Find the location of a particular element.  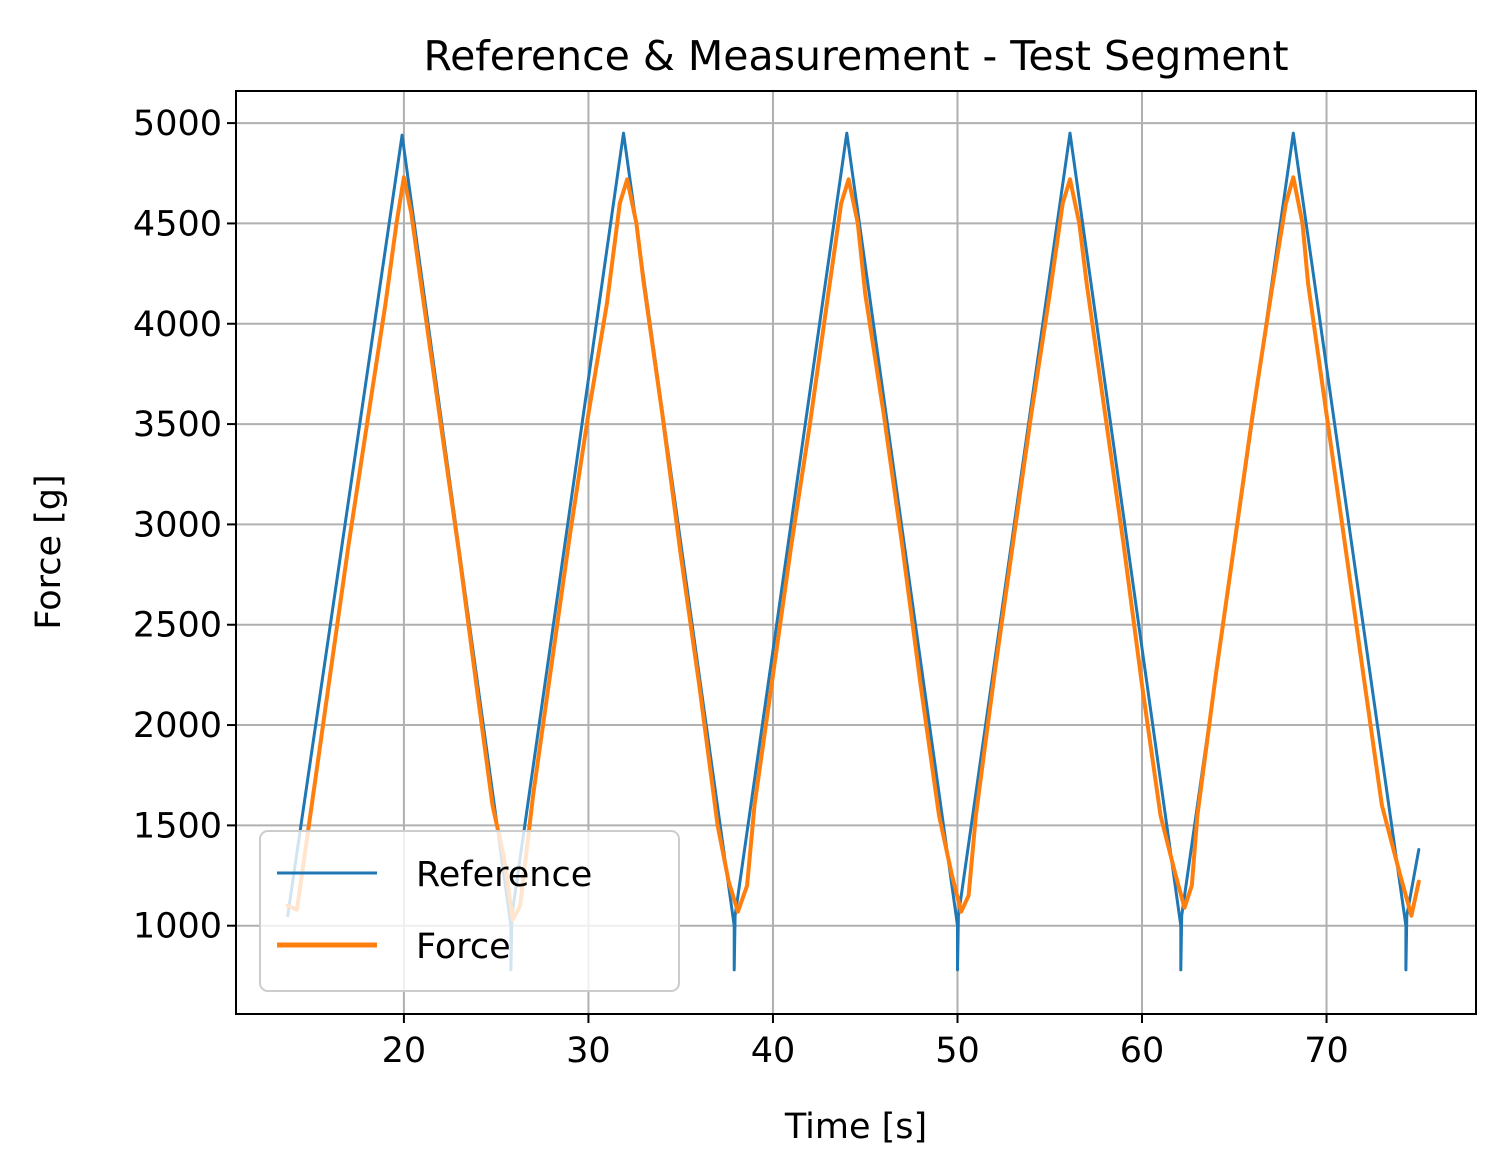

y-tick-label: 5000 is located at coordinates (177, 124).